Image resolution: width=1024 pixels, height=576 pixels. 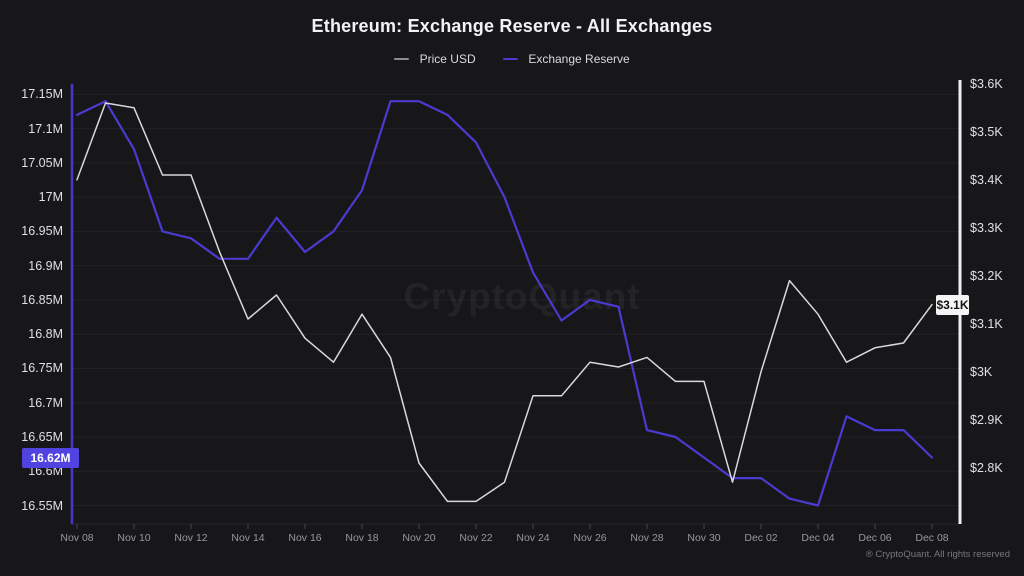 What do you see at coordinates (42, 231) in the screenshot?
I see `left-axis-tick-label: 16.95M` at bounding box center [42, 231].